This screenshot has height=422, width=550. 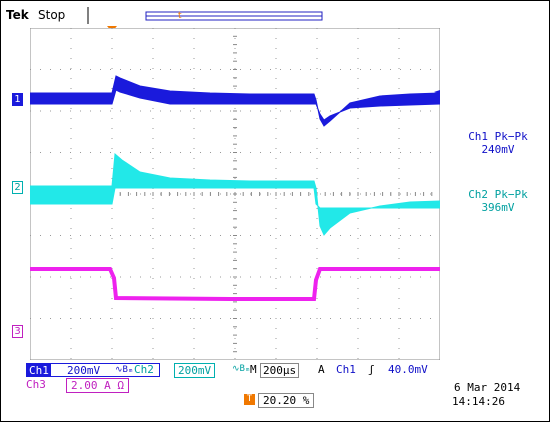 What do you see at coordinates (36, 384) in the screenshot?
I see `ch3-label: Ch3` at bounding box center [36, 384].